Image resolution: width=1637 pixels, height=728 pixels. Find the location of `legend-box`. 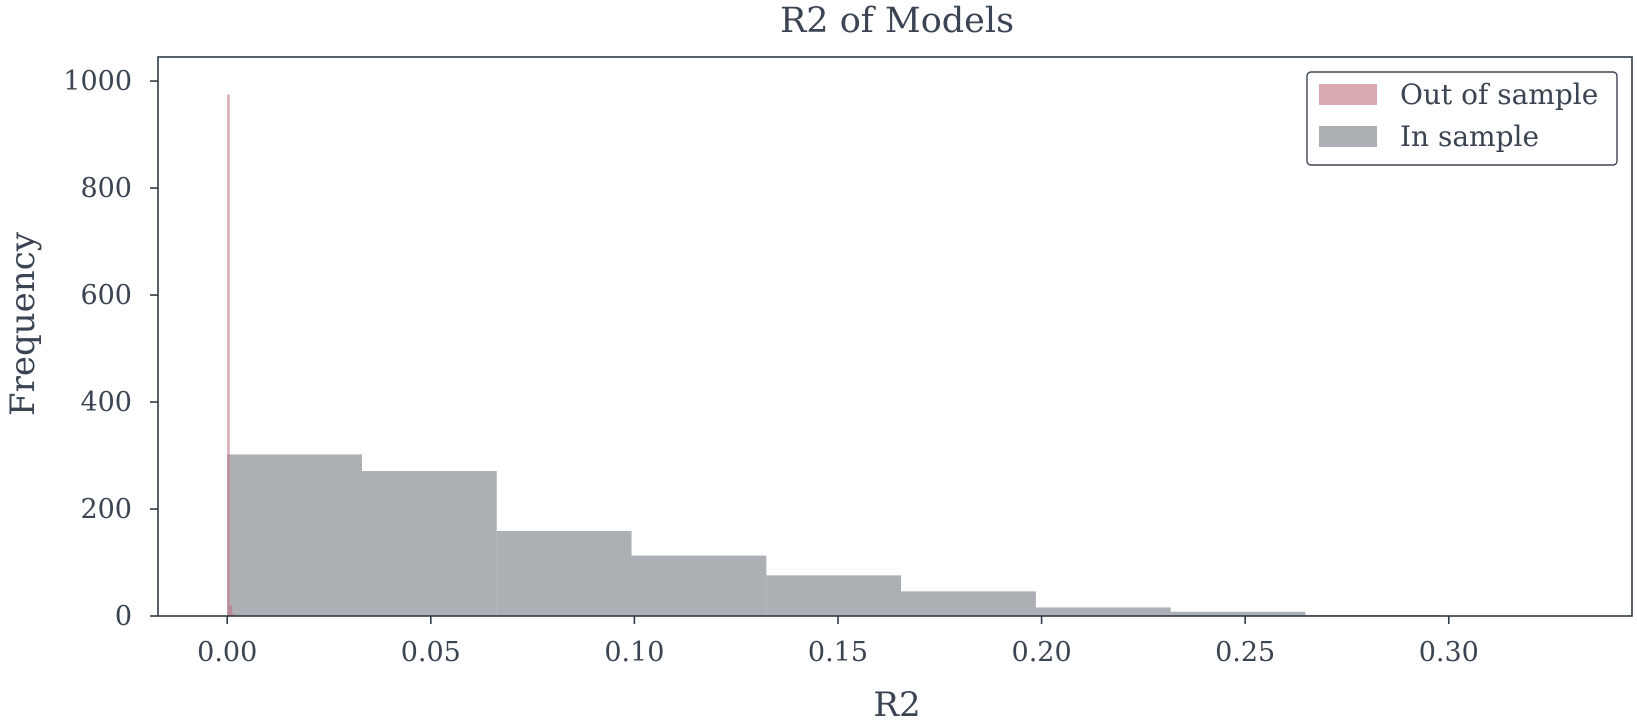

legend-box is located at coordinates (1462, 118).